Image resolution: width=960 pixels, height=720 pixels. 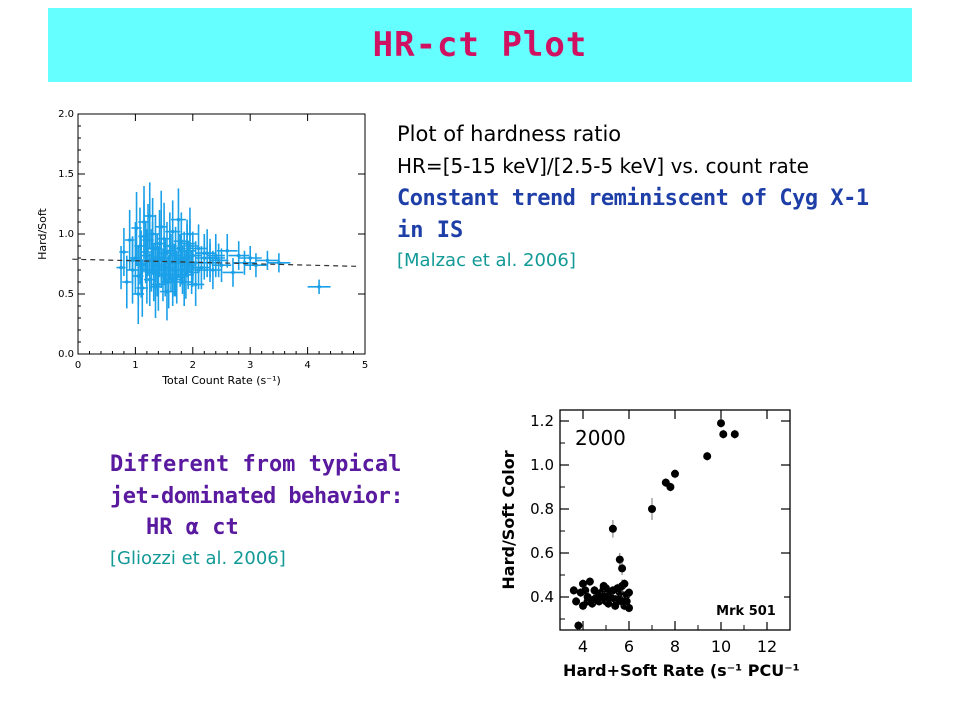 What do you see at coordinates (681, 670) in the screenshot?
I see `x-axis-label: Hard+Soft Rate (s⁻¹ PCU⁻¹)` at bounding box center [681, 670].